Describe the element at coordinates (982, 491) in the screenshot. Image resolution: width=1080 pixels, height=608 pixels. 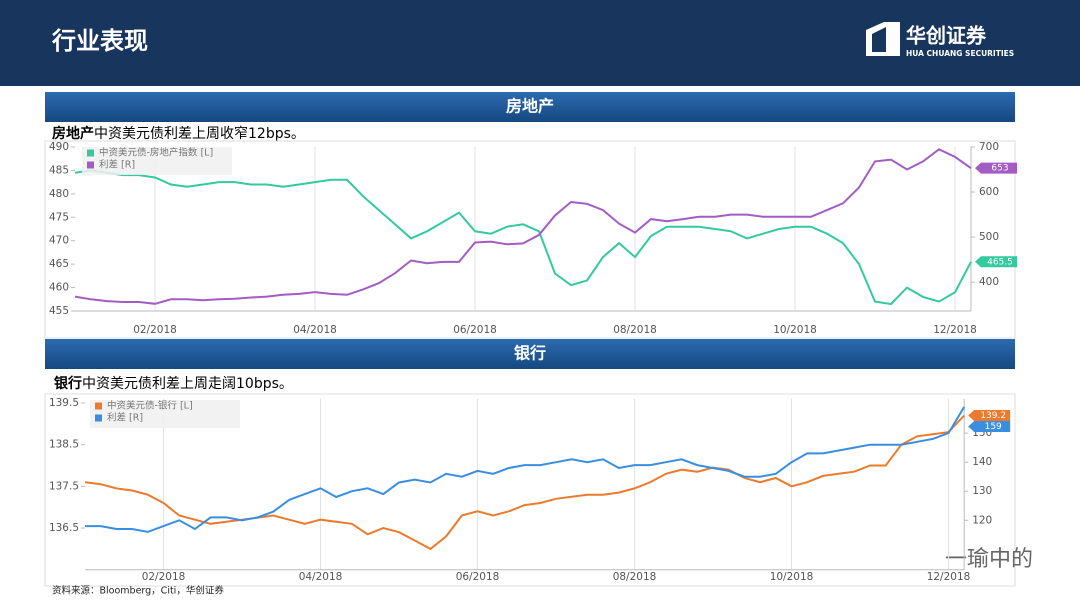
I see `y2-tick-label: 130` at that location.